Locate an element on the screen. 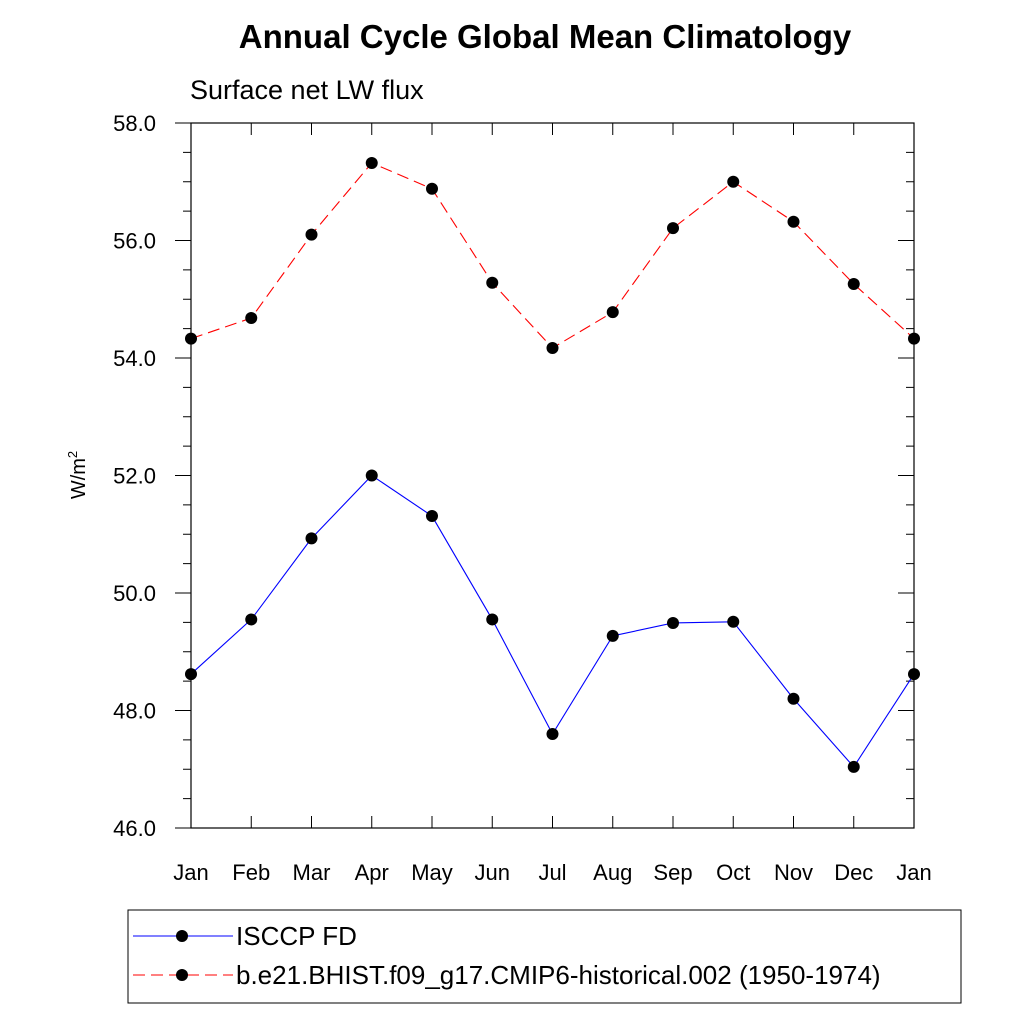 The image size is (1024, 1024). x-tick-label: Oct is located at coordinates (733, 872).